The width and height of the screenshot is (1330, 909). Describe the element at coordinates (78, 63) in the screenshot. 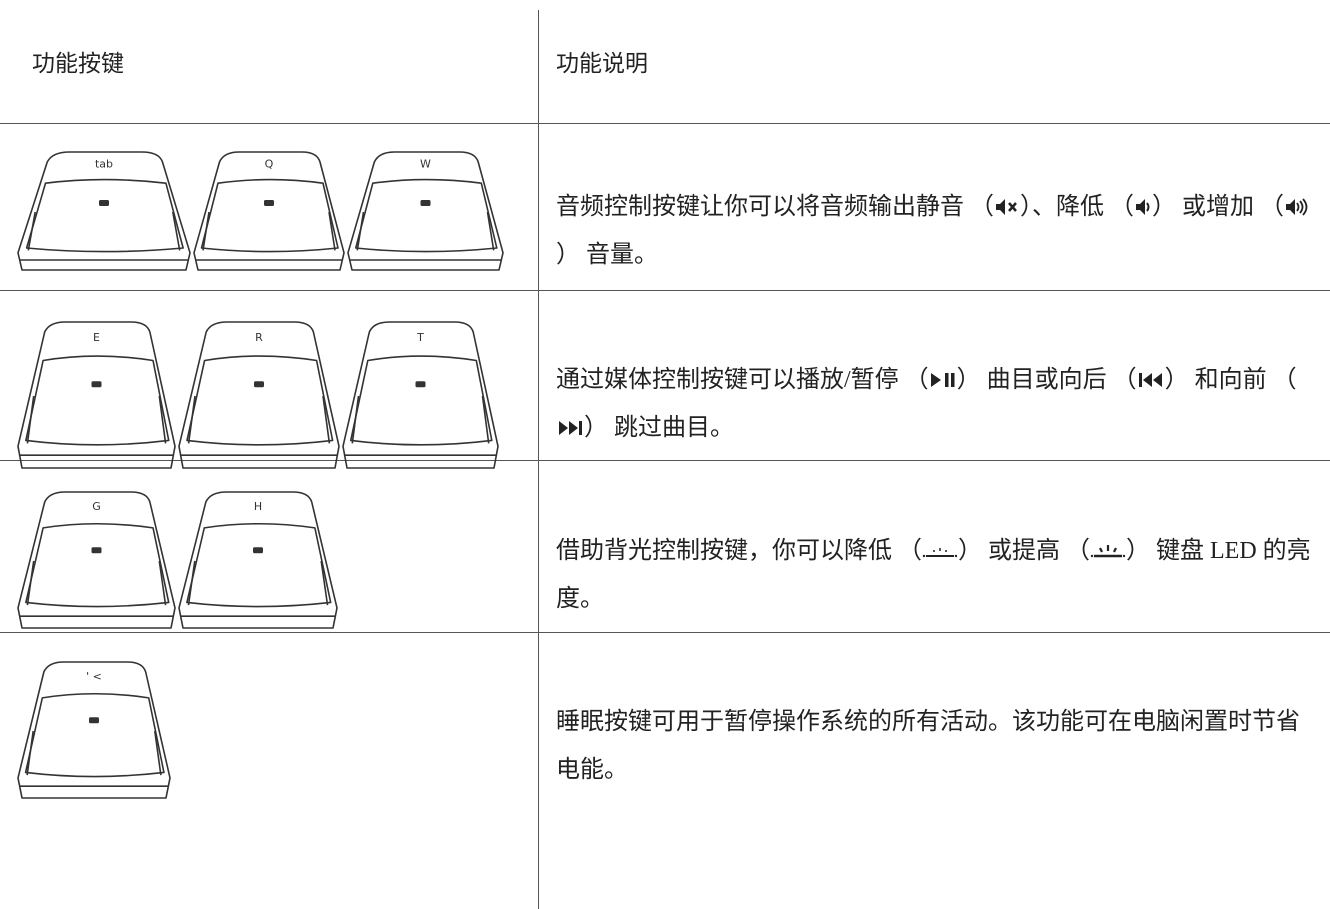

I see `header-cell: 功能按键` at that location.